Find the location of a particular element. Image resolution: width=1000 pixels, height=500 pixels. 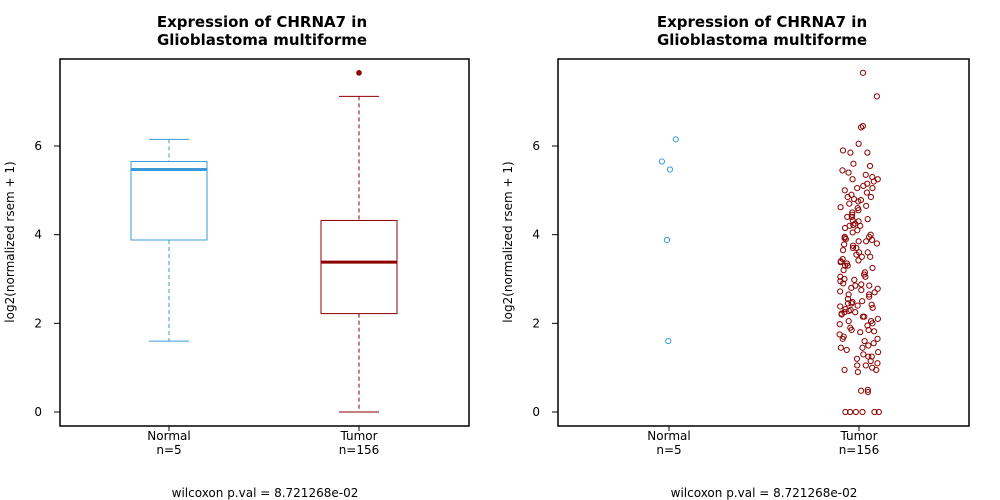

outlier-point is located at coordinates (359, 73).